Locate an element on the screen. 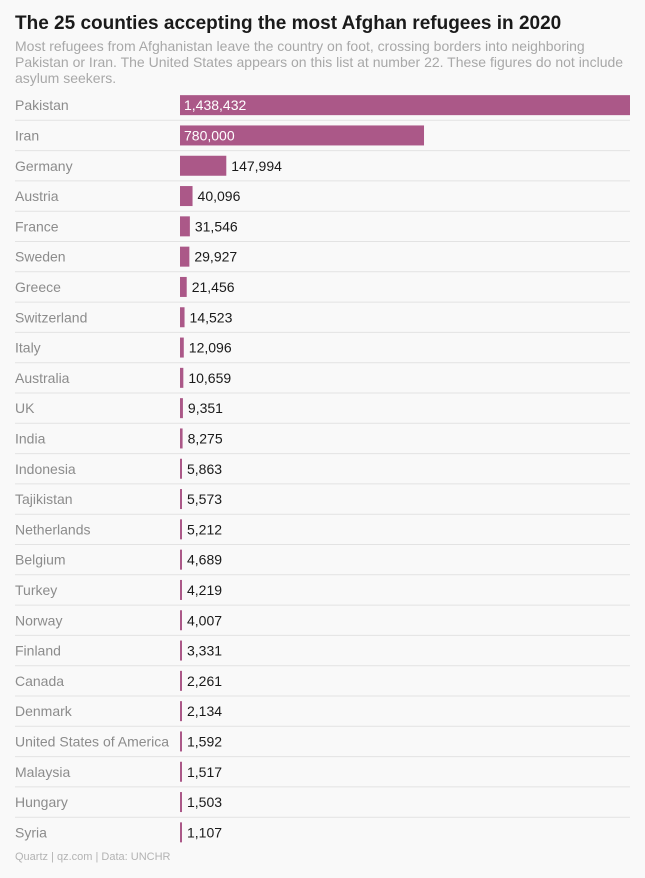  category-label: Belgium is located at coordinates (40, 560).